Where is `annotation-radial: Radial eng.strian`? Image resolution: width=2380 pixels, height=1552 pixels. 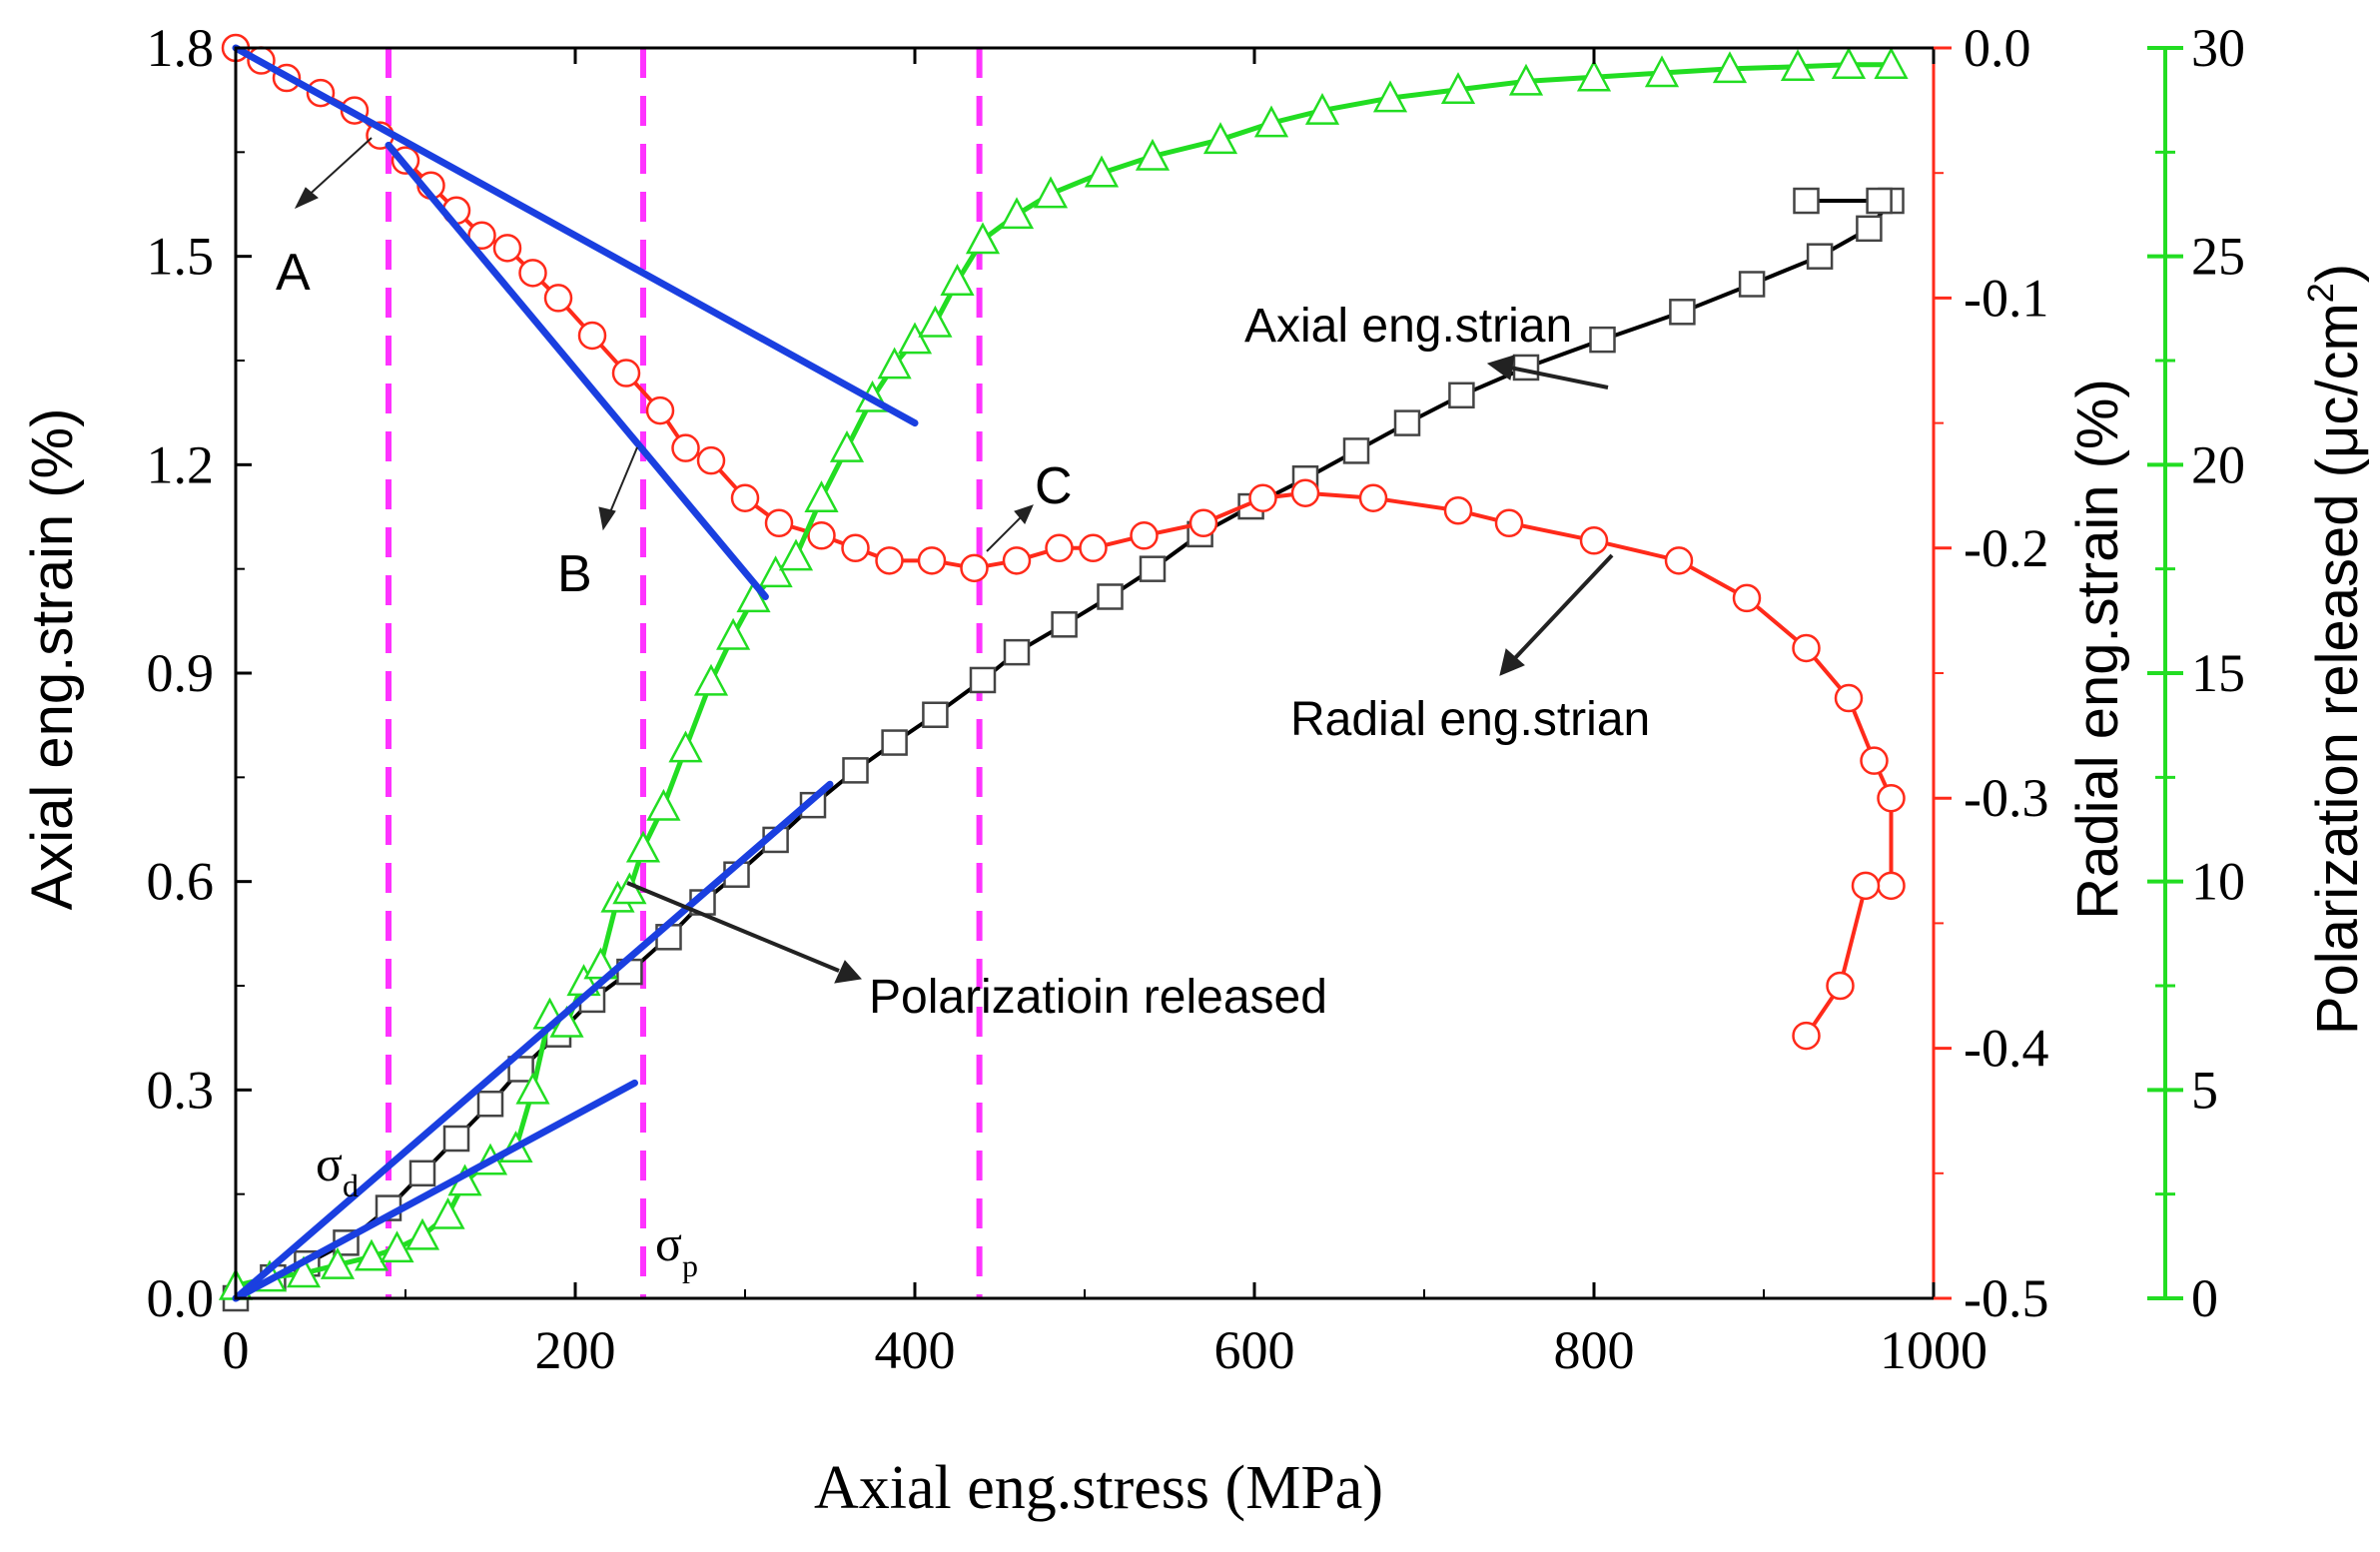
annotation-radial: Radial eng.strian is located at coordinates (1470, 719).